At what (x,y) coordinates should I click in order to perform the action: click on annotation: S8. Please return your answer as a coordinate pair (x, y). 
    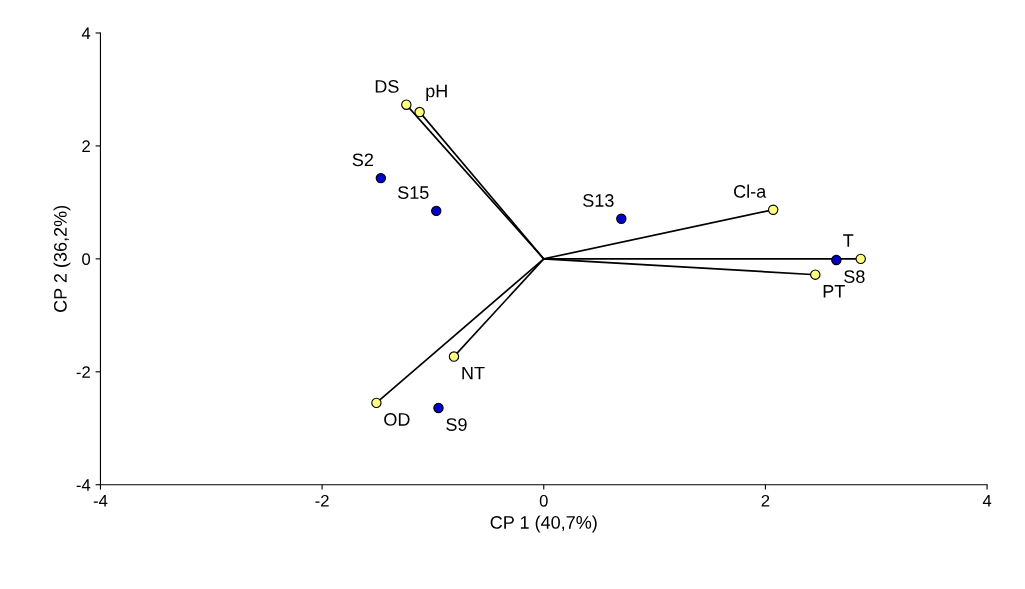
    Looking at the image, I should click on (854, 276).